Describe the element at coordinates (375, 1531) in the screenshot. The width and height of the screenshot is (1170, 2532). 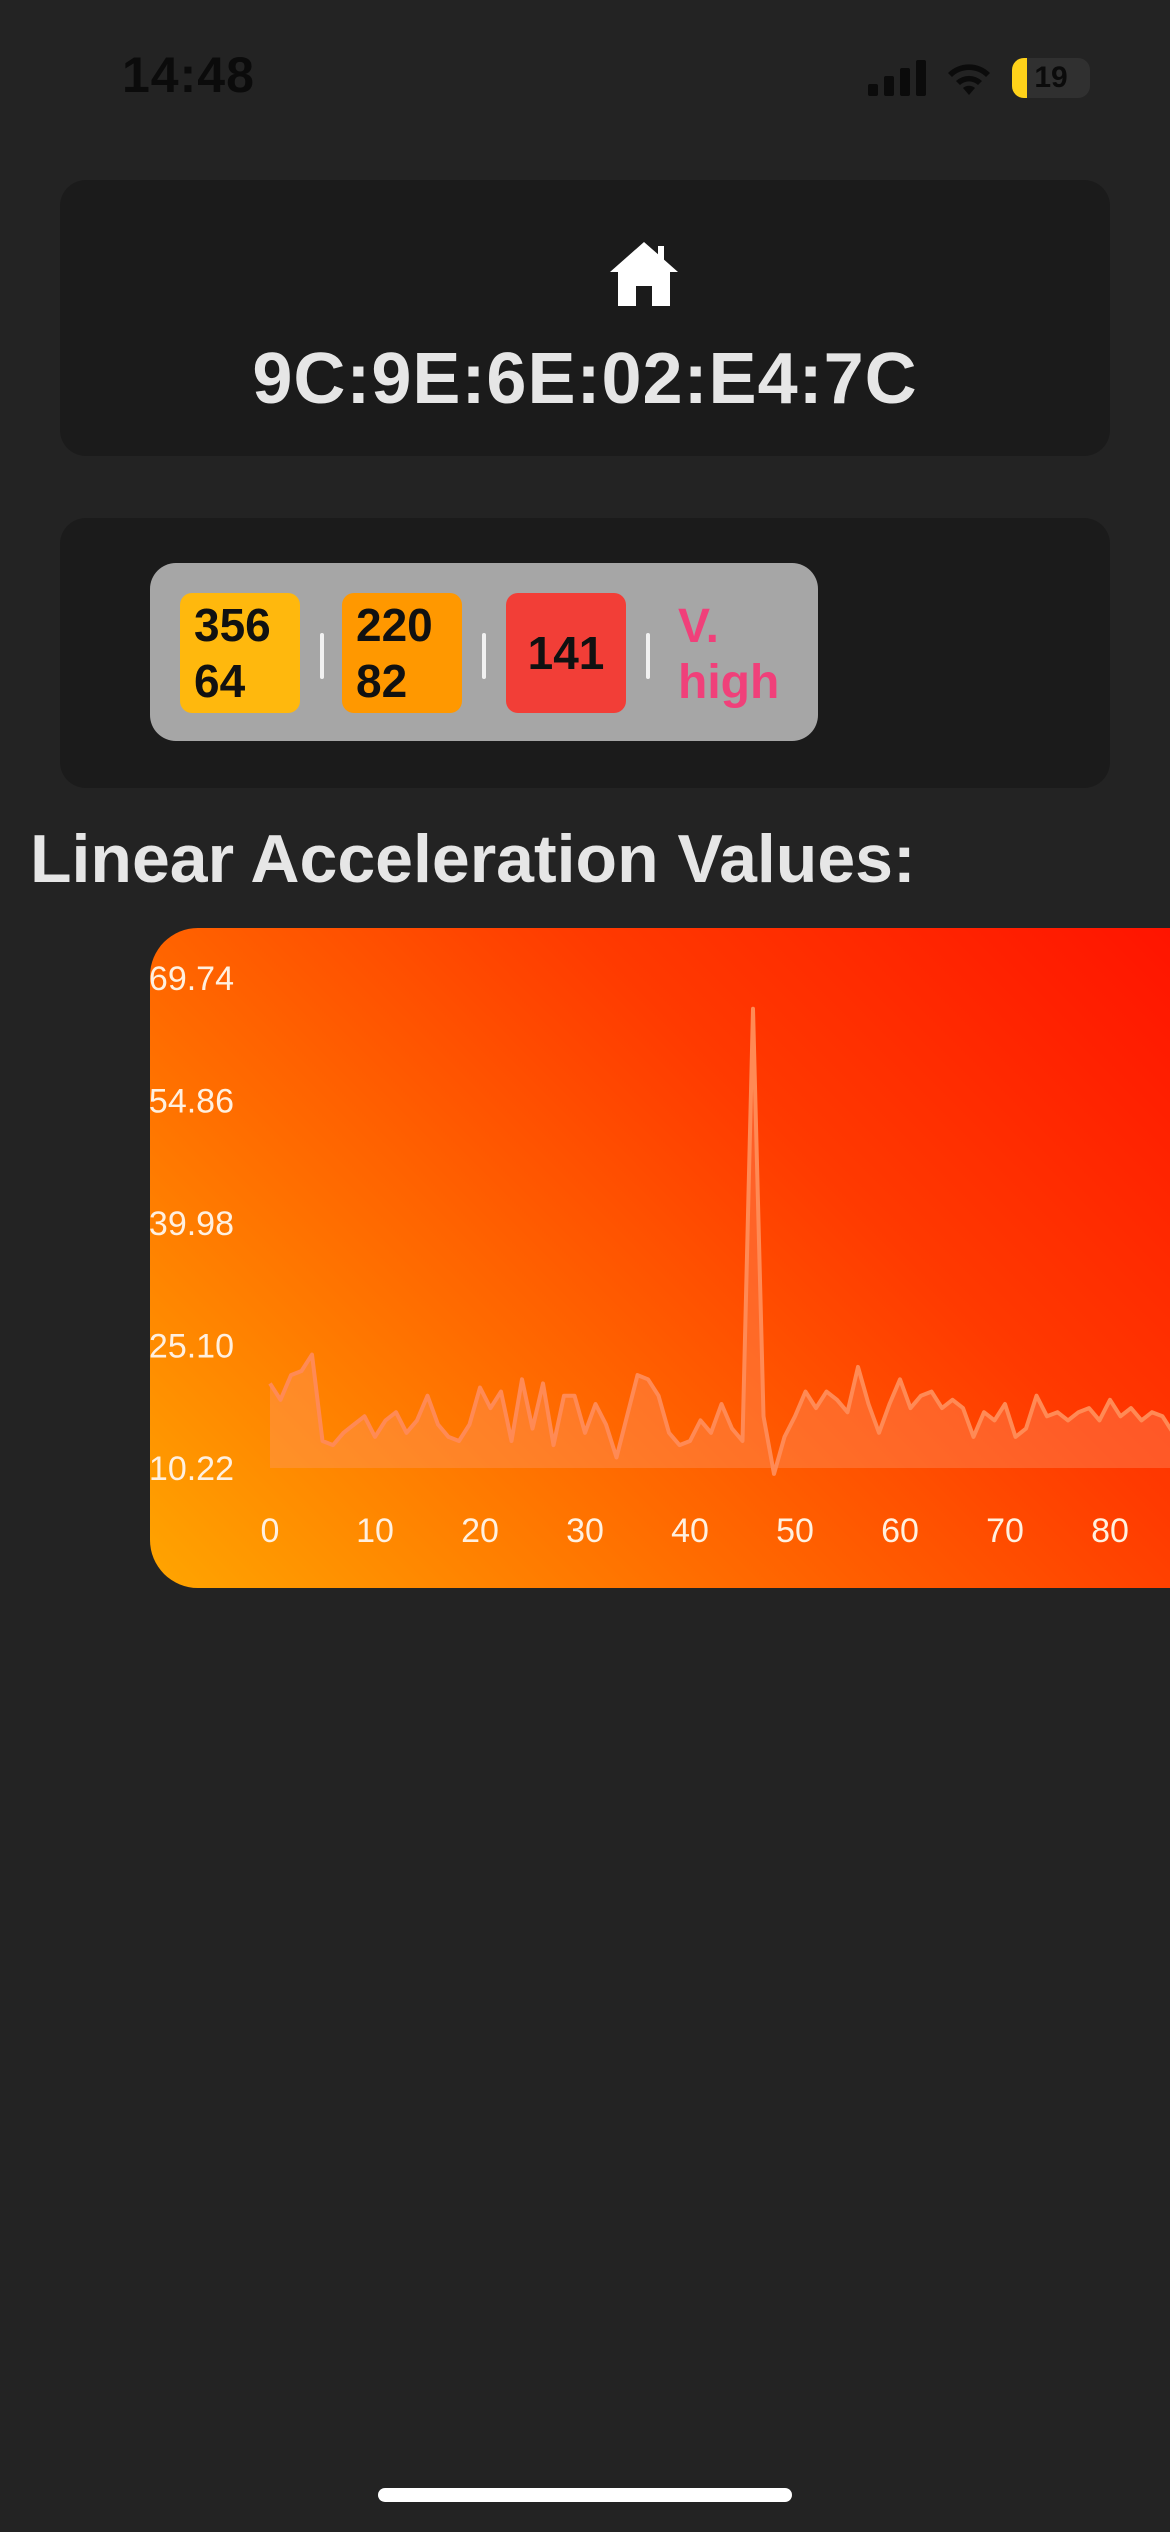
I see `x-tick-label: 10` at that location.